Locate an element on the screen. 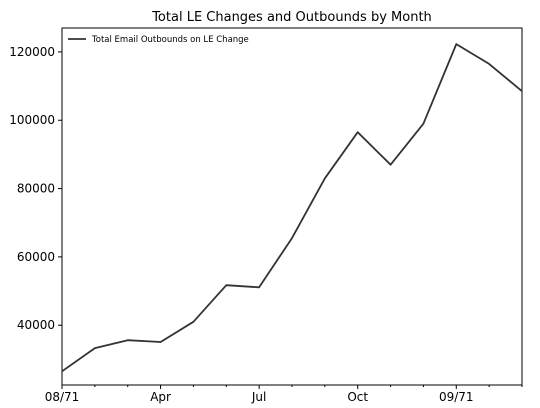  legend: Total Email Outbounds on LE Change is located at coordinates (158, 40).